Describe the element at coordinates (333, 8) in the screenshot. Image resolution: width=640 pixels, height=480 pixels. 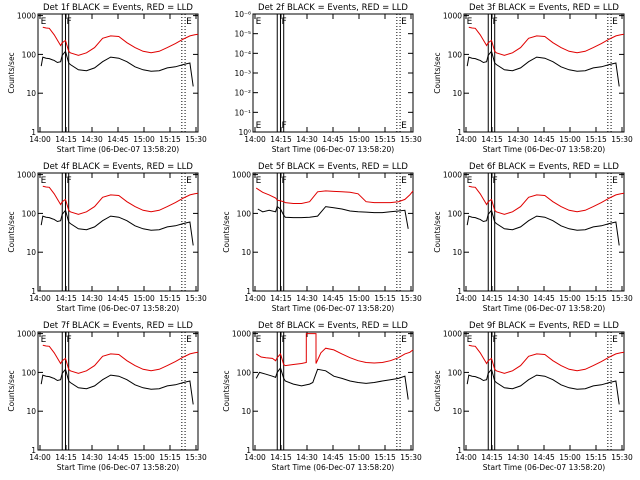
I see `panel-title: Det 2f BLACK = Events, RED = LLD` at that location.